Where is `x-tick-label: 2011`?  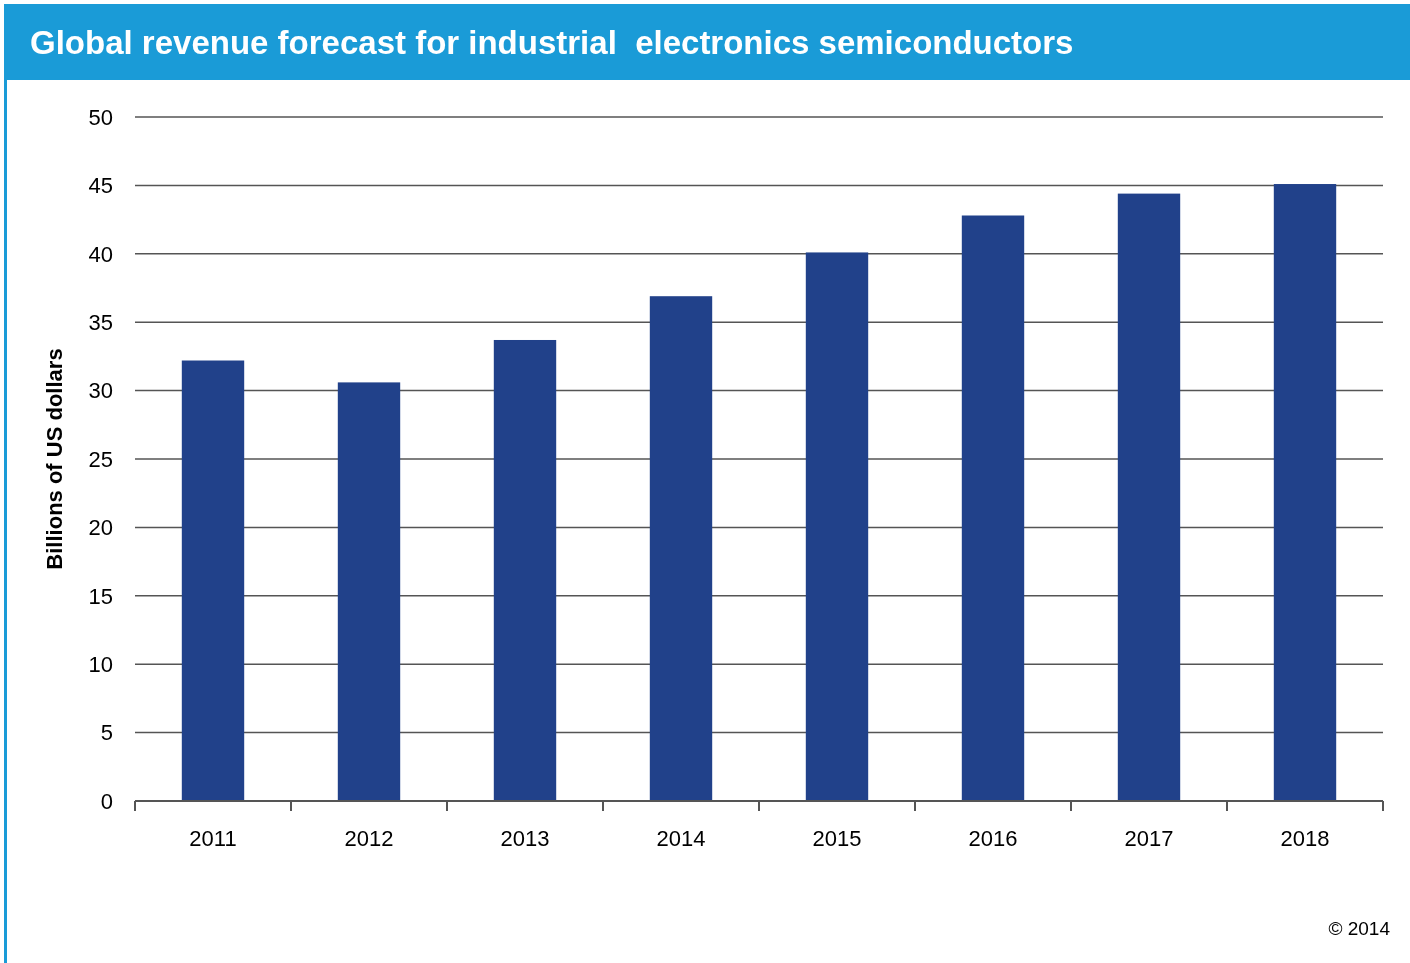
x-tick-label: 2011 is located at coordinates (213, 838).